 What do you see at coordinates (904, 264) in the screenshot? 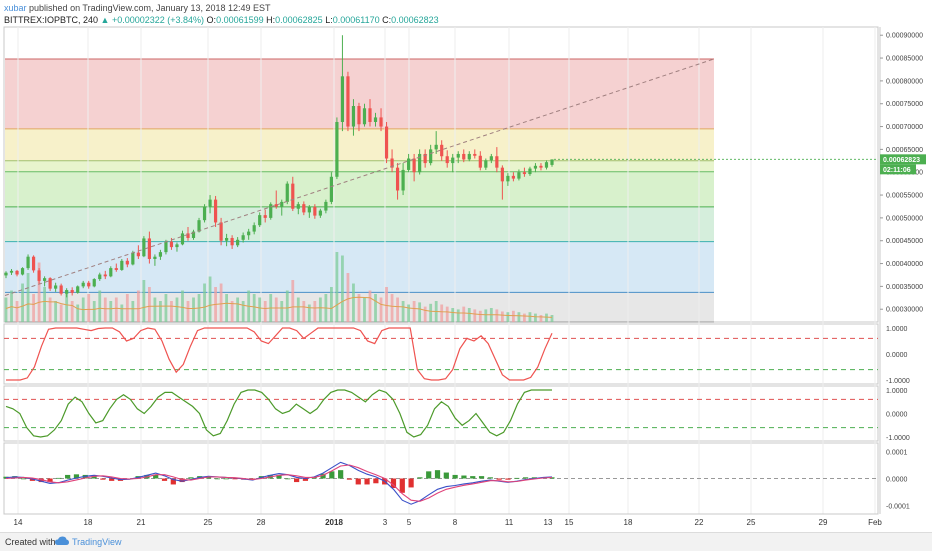
I see `price-axis-label: 0.00040000` at bounding box center [904, 264].